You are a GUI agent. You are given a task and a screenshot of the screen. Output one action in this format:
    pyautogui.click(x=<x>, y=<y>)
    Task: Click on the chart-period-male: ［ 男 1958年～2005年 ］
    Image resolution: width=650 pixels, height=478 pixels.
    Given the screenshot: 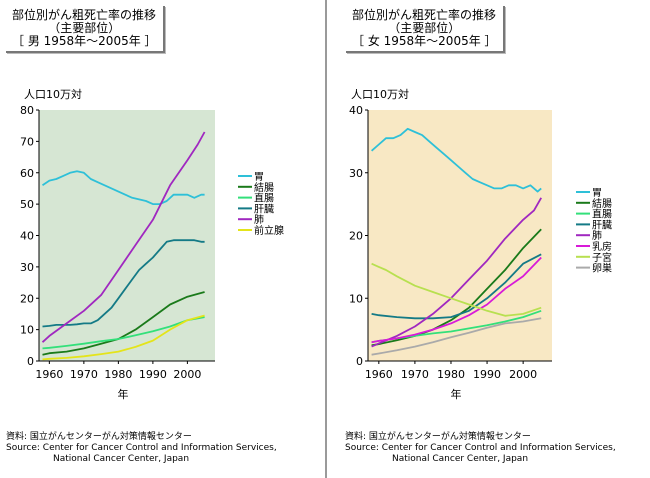 What is the action you would take?
    pyautogui.click(x=84, y=41)
    